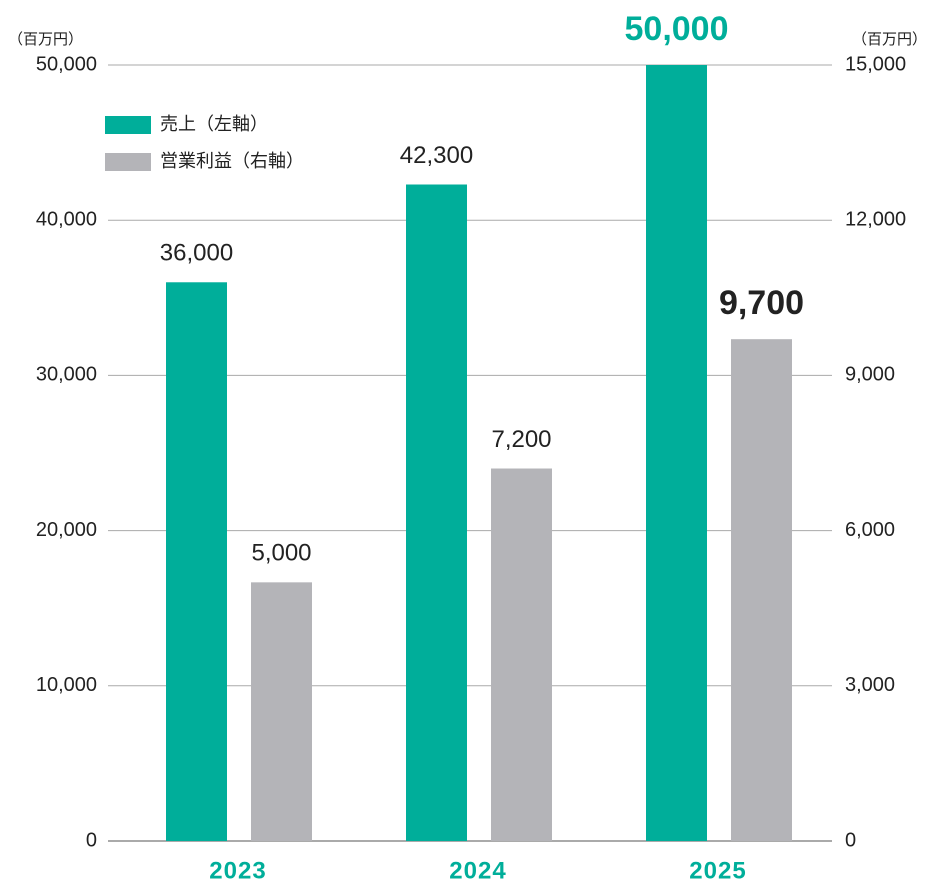  I want to click on y-tick-label: 50,000, so click(66, 64).